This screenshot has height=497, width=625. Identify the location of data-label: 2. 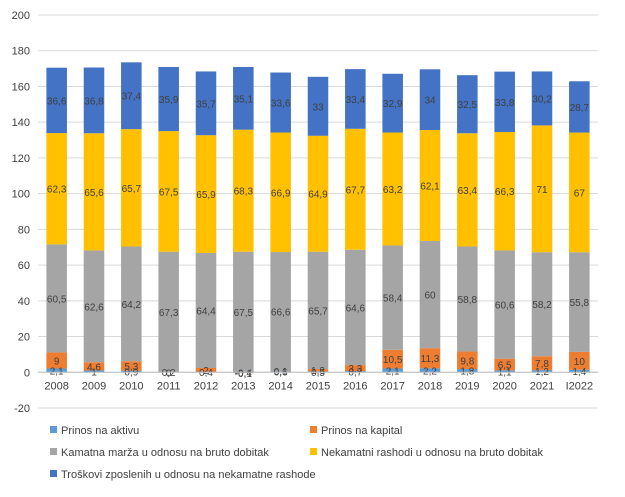
(206, 371).